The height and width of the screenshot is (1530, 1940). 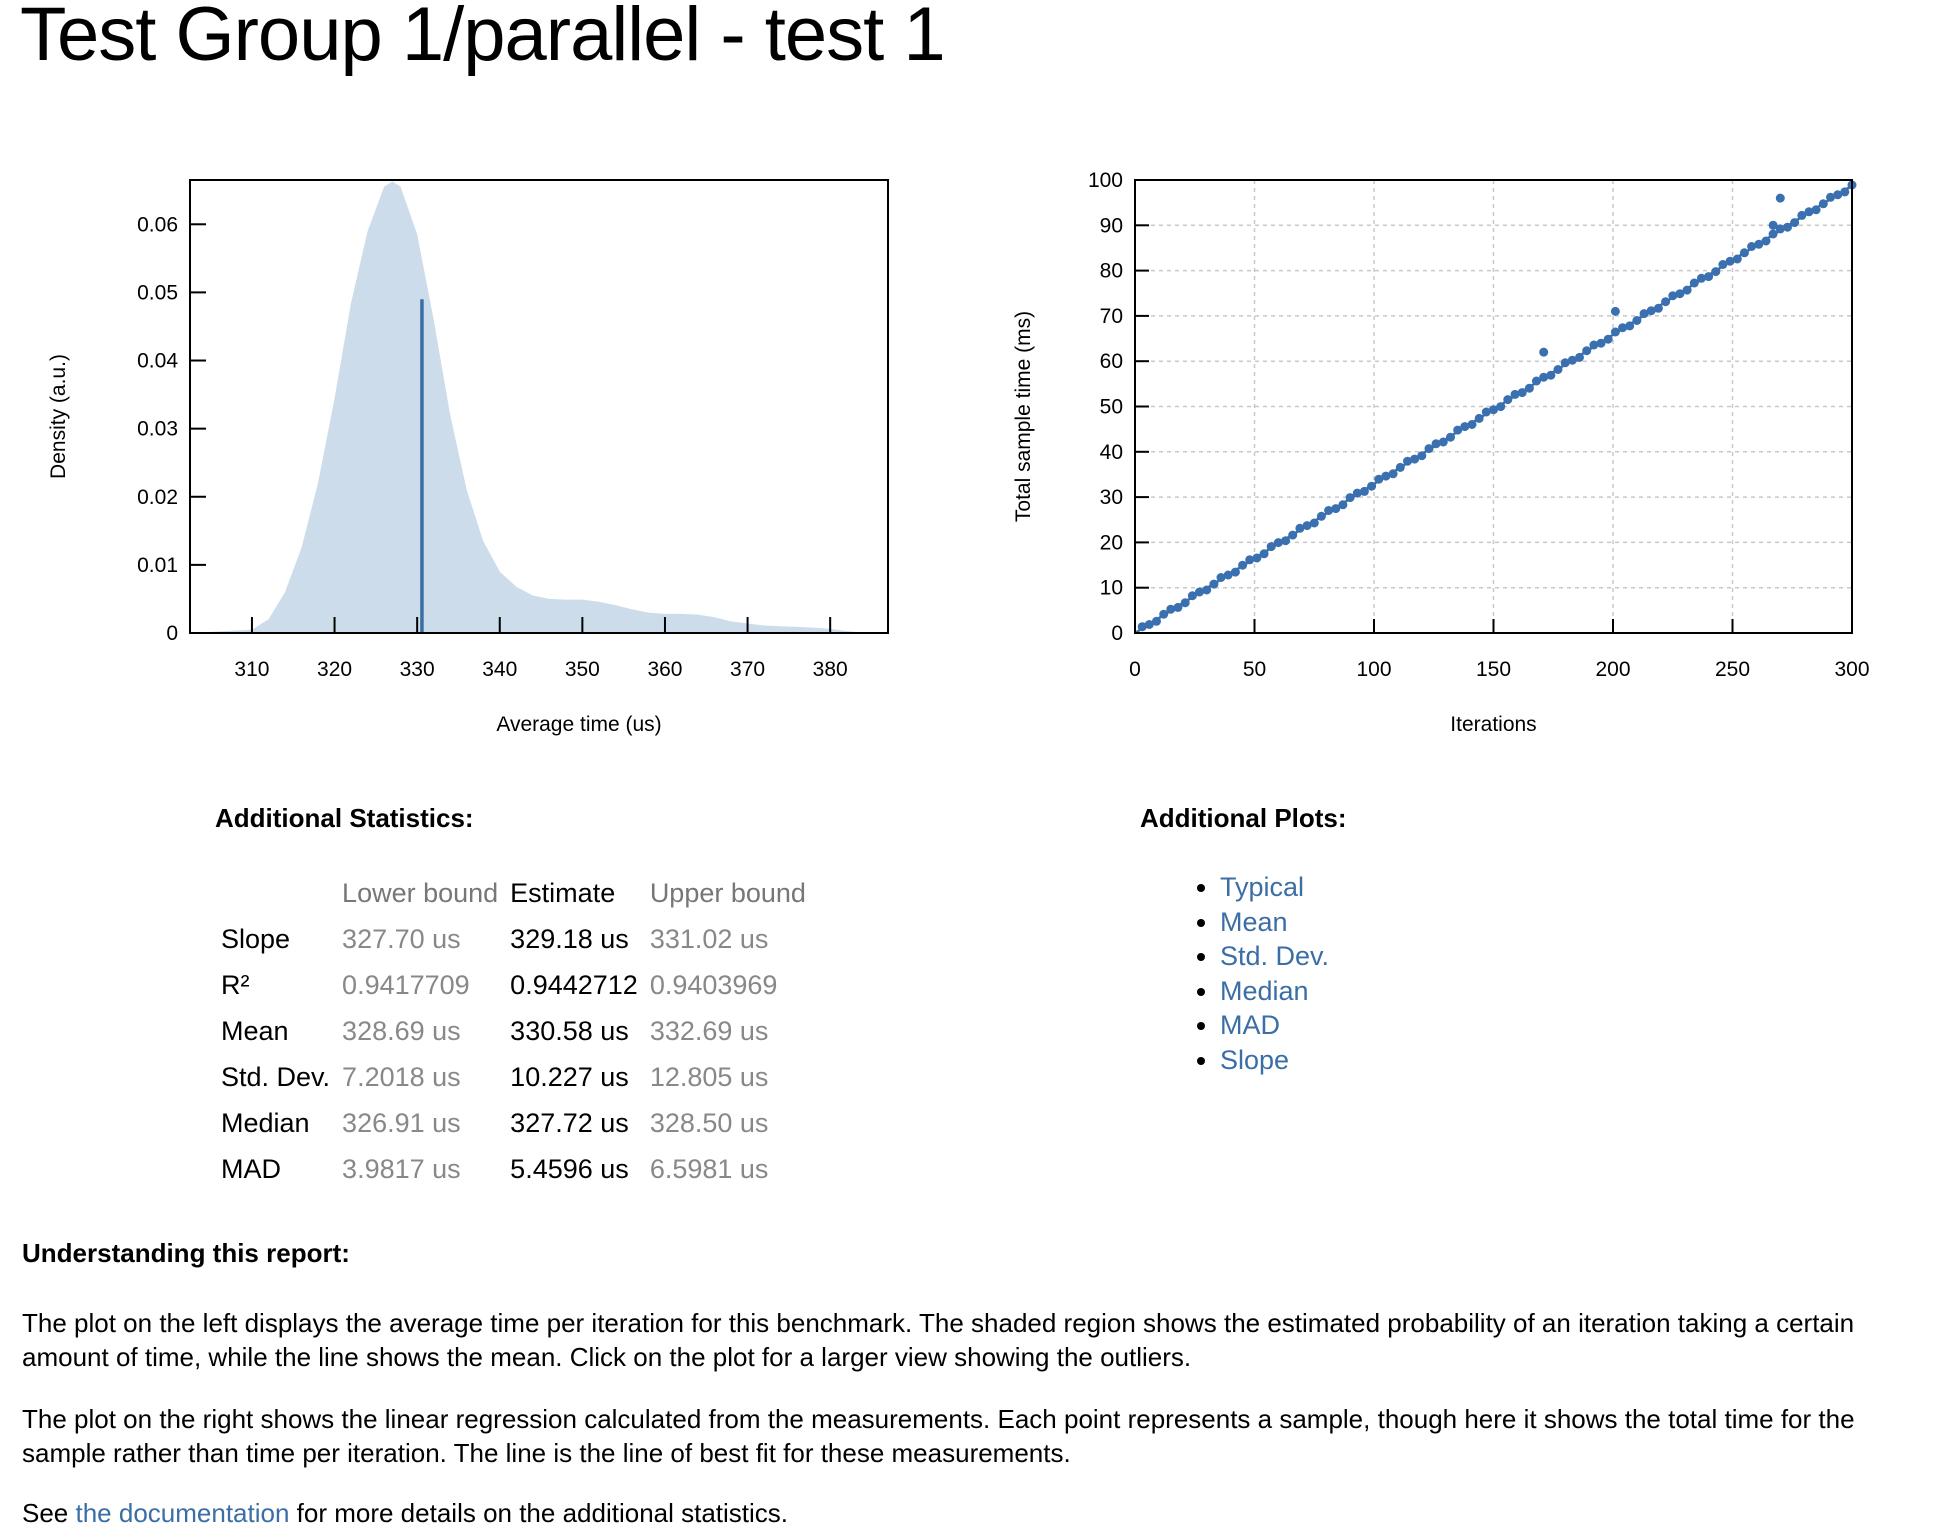 What do you see at coordinates (499, 669) in the screenshot?
I see `x-tick-label: 340` at bounding box center [499, 669].